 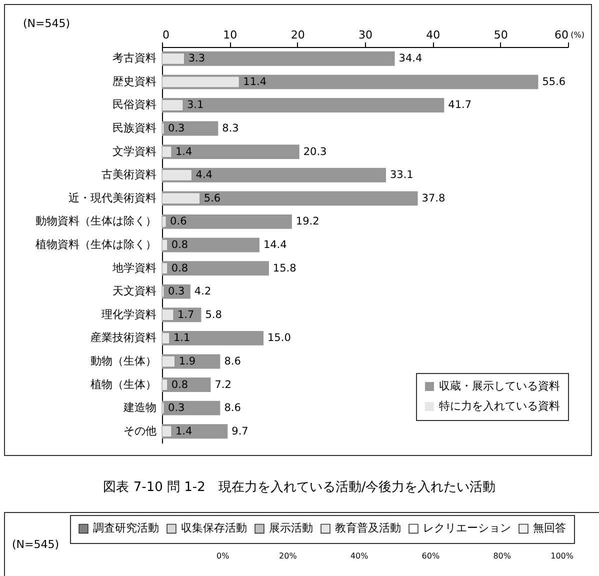 What do you see at coordinates (96, 221) in the screenshot?
I see `y-tick-label: 動物資料（生体は除く）` at bounding box center [96, 221].